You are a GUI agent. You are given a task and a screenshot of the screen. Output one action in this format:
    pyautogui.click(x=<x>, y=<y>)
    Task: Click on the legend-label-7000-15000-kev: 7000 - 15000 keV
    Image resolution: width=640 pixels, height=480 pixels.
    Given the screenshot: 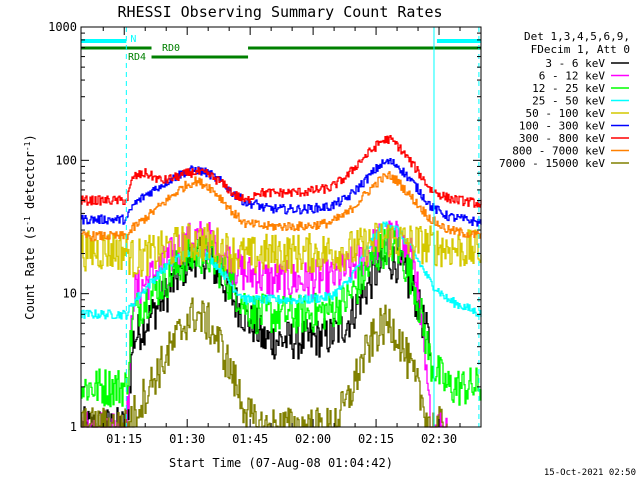 What is the action you would take?
    pyautogui.click(x=552, y=163)
    